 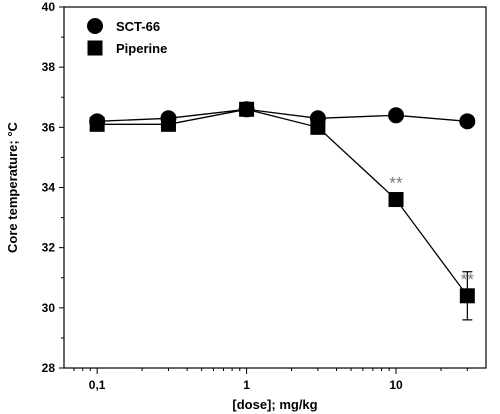 I want to click on y-axis: 28 30 32 34 36 38 40, so click(x=53, y=187).